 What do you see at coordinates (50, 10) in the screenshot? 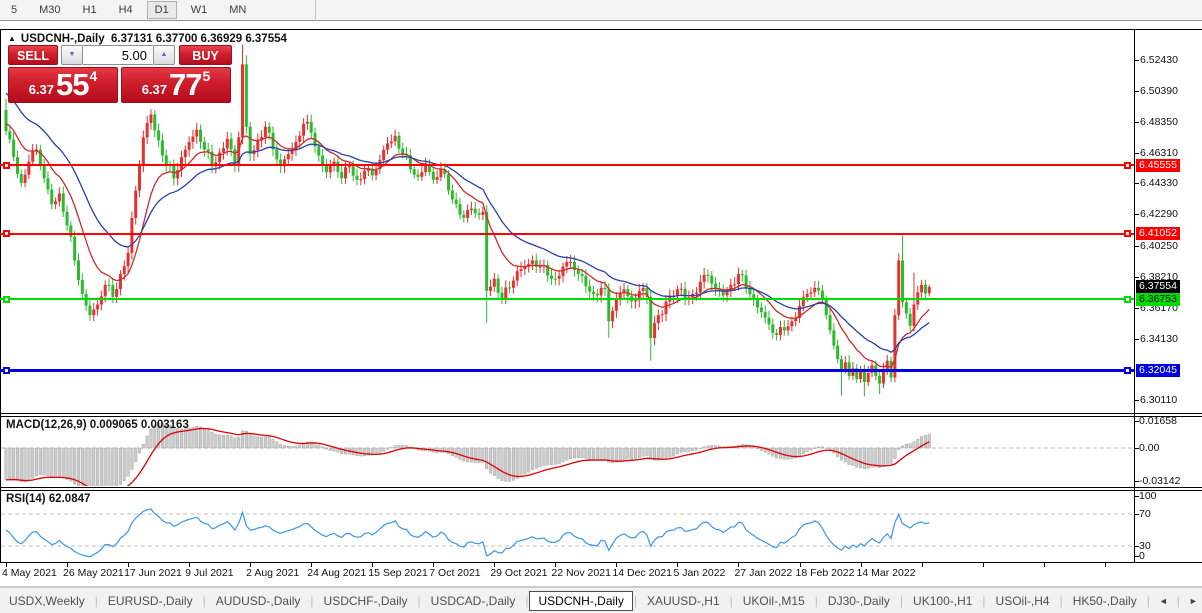
I see `period-button-m30: M30` at bounding box center [50, 10].